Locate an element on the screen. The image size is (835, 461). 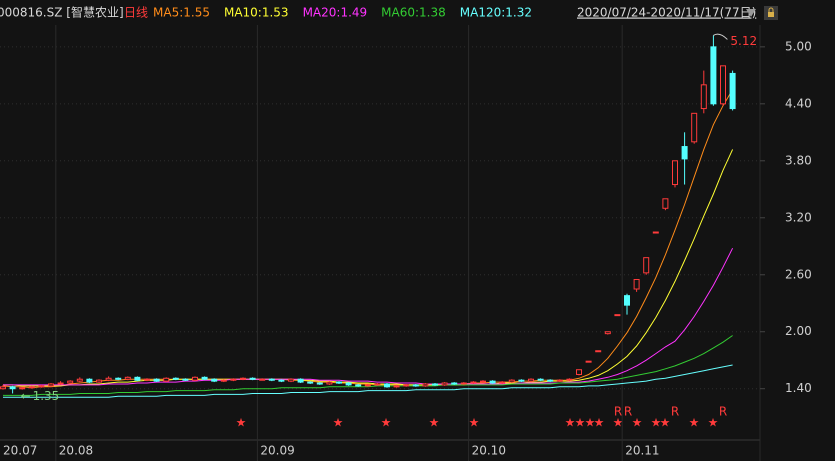
ma-line is located at coordinates (368, 381).